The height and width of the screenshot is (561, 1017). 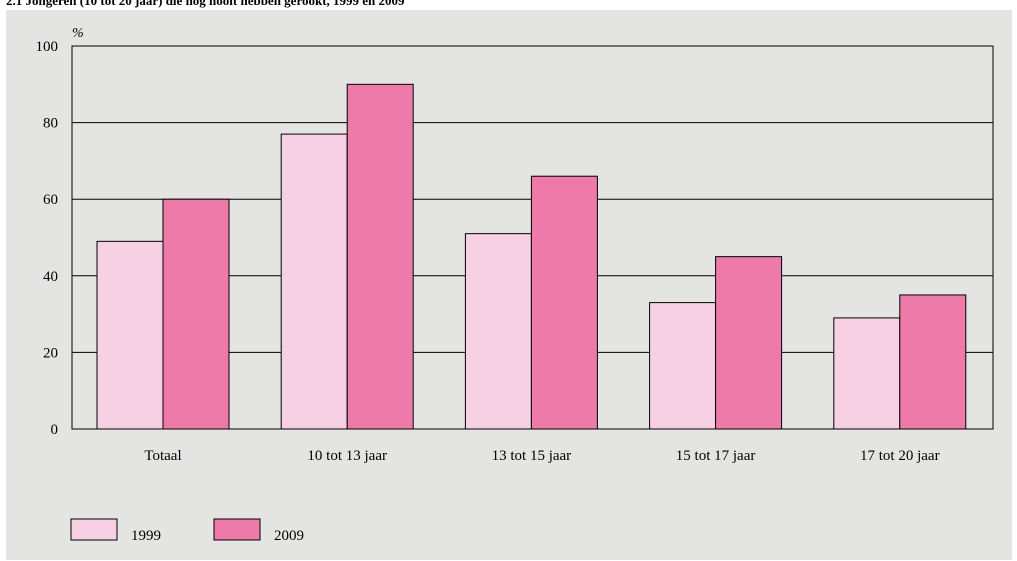 I want to click on y-tick-label: 60, so click(x=50, y=200).